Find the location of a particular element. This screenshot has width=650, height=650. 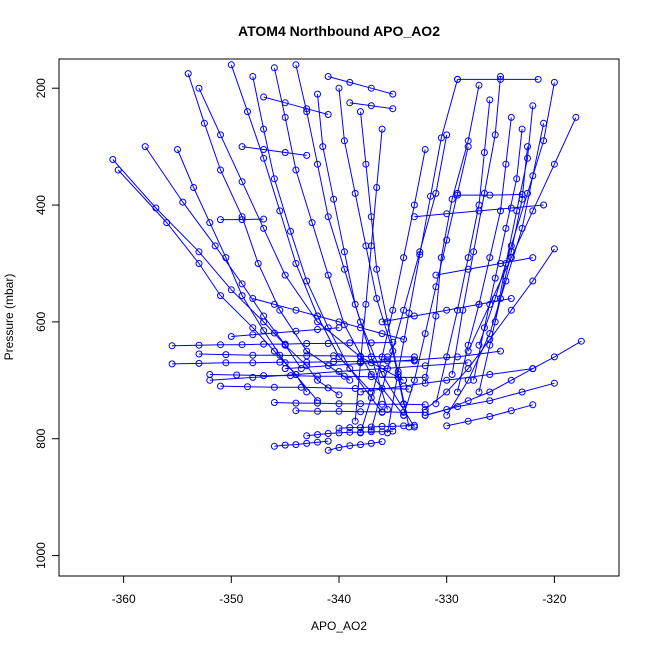

chart-title: ATOM4 Northbound APO_AO2 is located at coordinates (339, 31).